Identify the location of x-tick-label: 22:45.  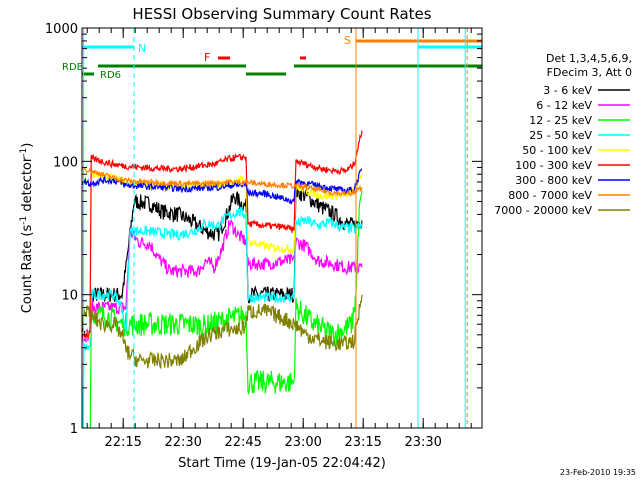
(242, 442).